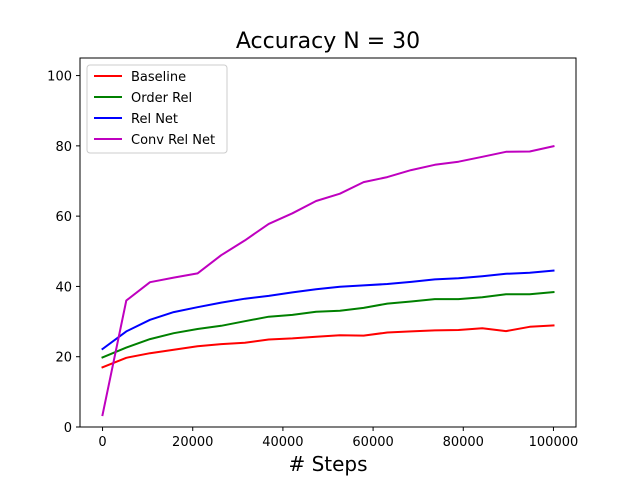 The height and width of the screenshot is (480, 640). Describe the element at coordinates (59, 77) in the screenshot. I see `y-tick-label: 100` at that location.